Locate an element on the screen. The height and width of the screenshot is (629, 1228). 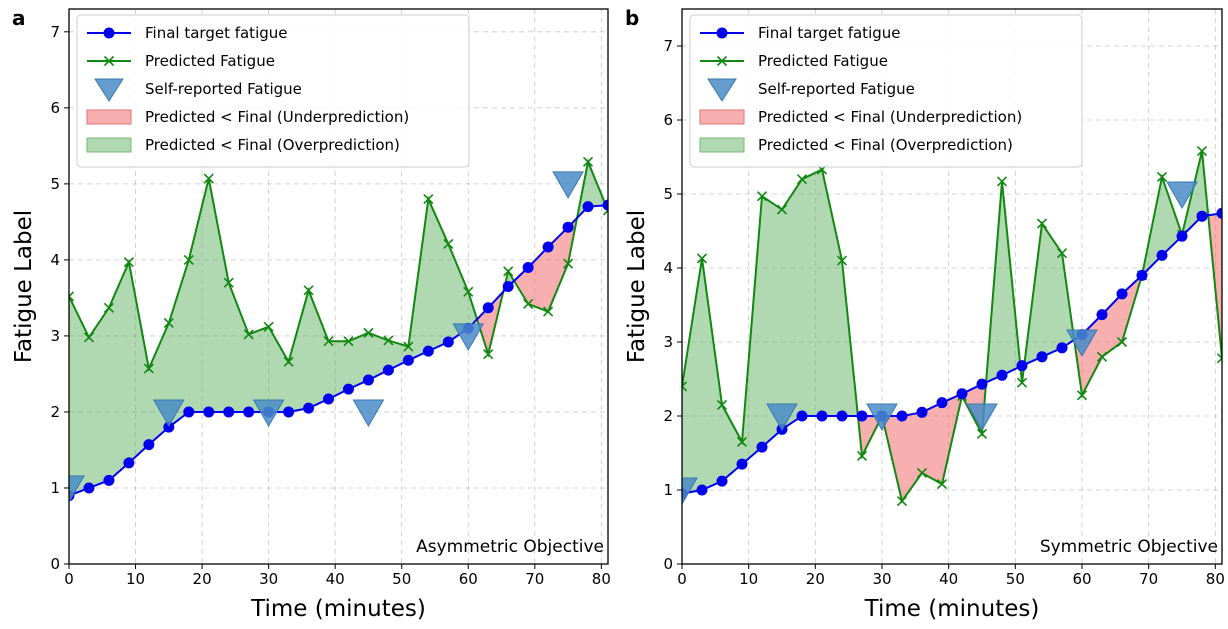
x-tick-label: 40 is located at coordinates (948, 579).